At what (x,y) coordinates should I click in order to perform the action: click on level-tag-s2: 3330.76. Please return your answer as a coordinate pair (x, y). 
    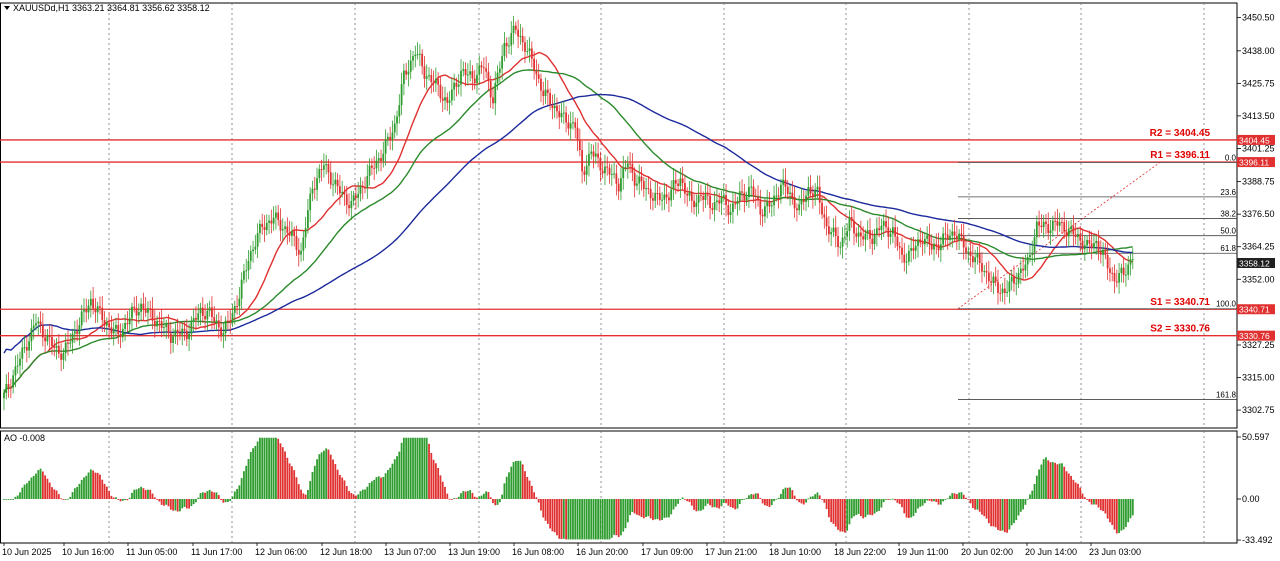
    Looking at the image, I should click on (1256, 335).